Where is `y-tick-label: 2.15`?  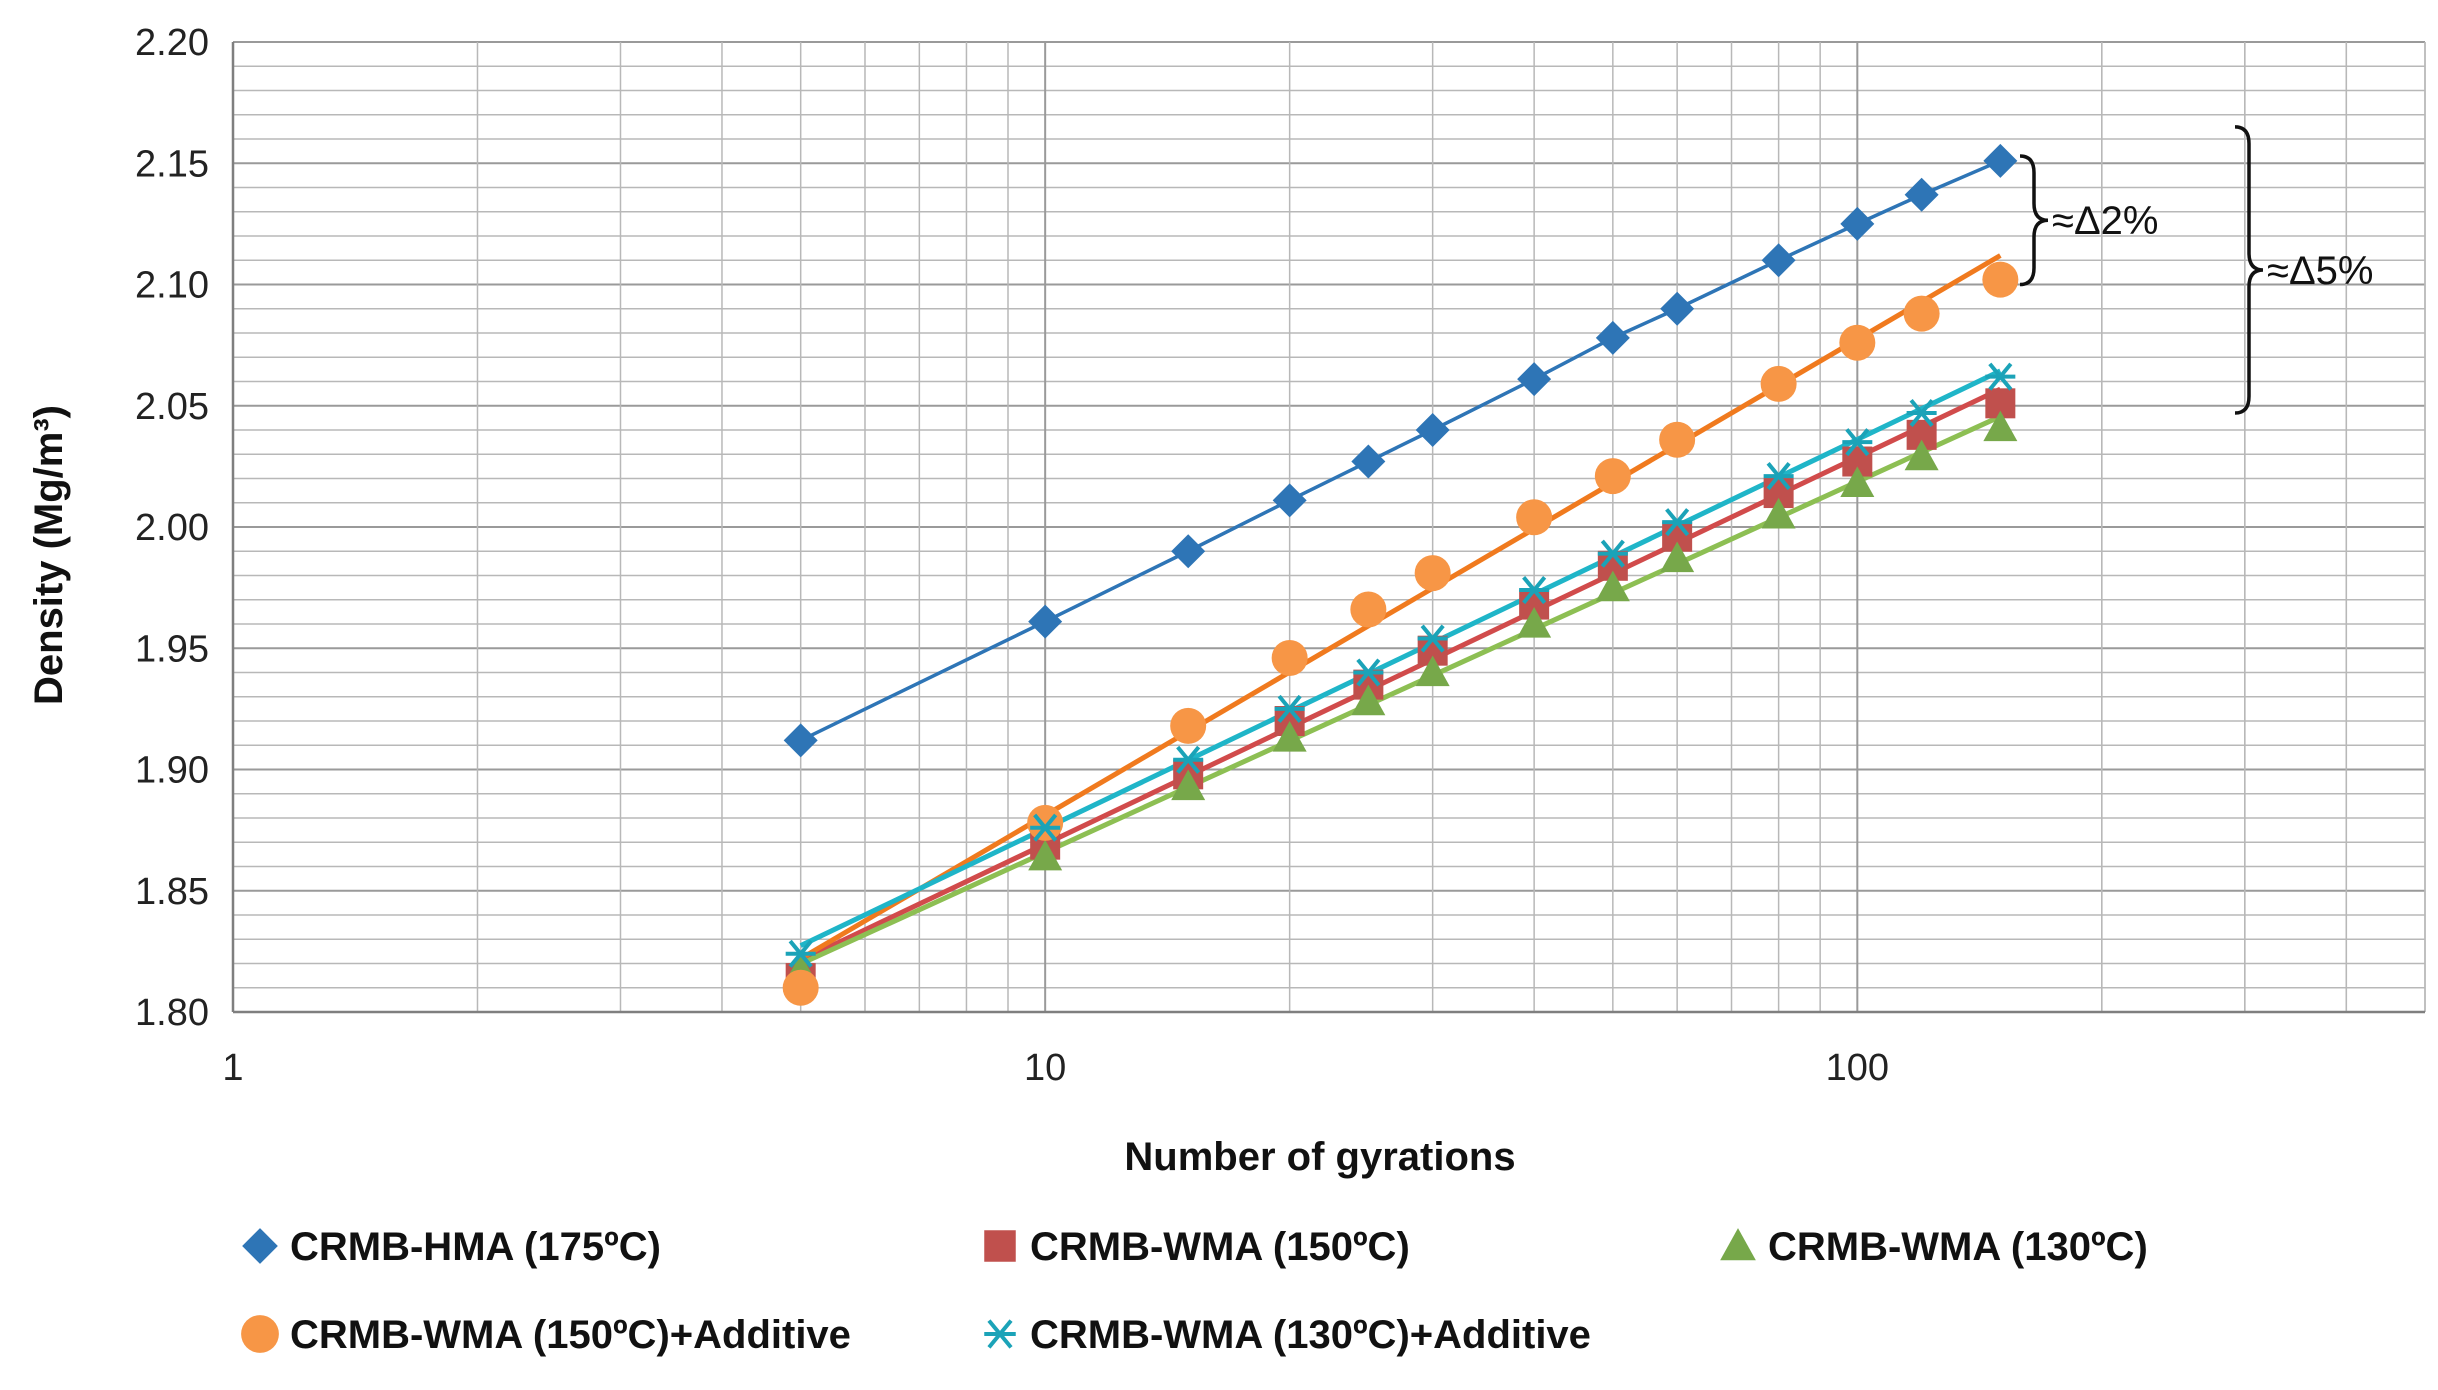
y-tick-label: 2.15 is located at coordinates (172, 164).